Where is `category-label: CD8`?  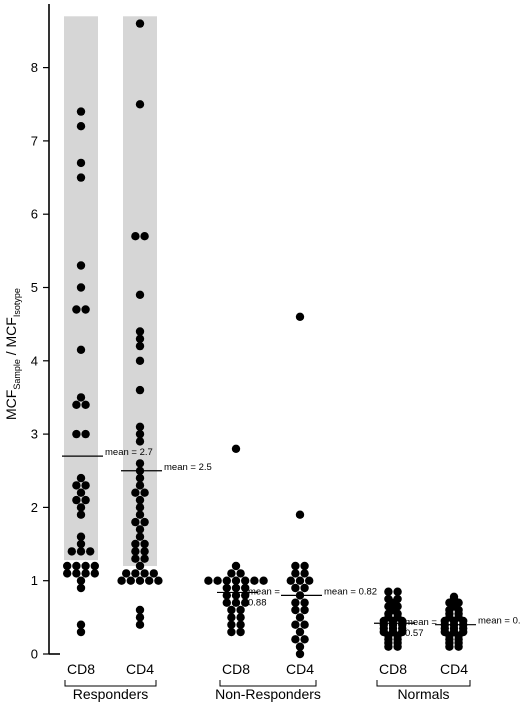 category-label: CD8 is located at coordinates (236, 669).